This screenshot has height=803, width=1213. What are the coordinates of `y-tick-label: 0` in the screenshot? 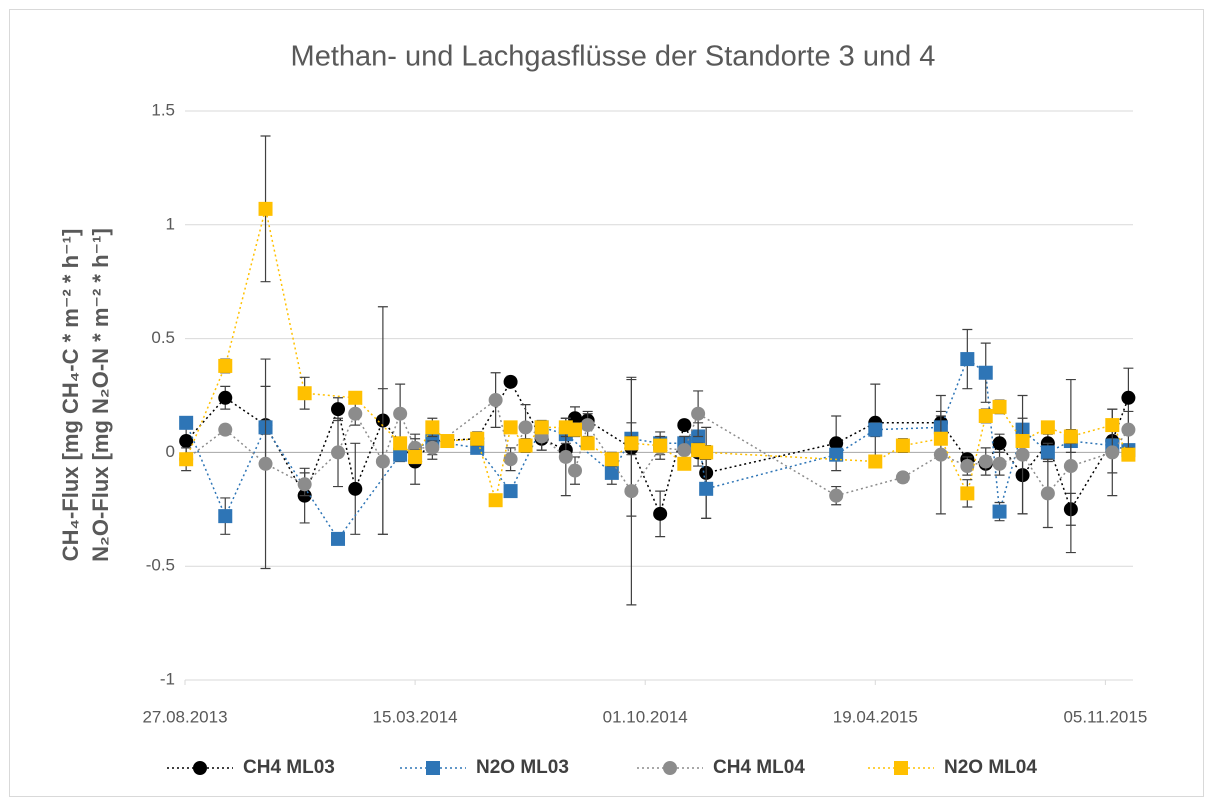 It's located at (170, 451).